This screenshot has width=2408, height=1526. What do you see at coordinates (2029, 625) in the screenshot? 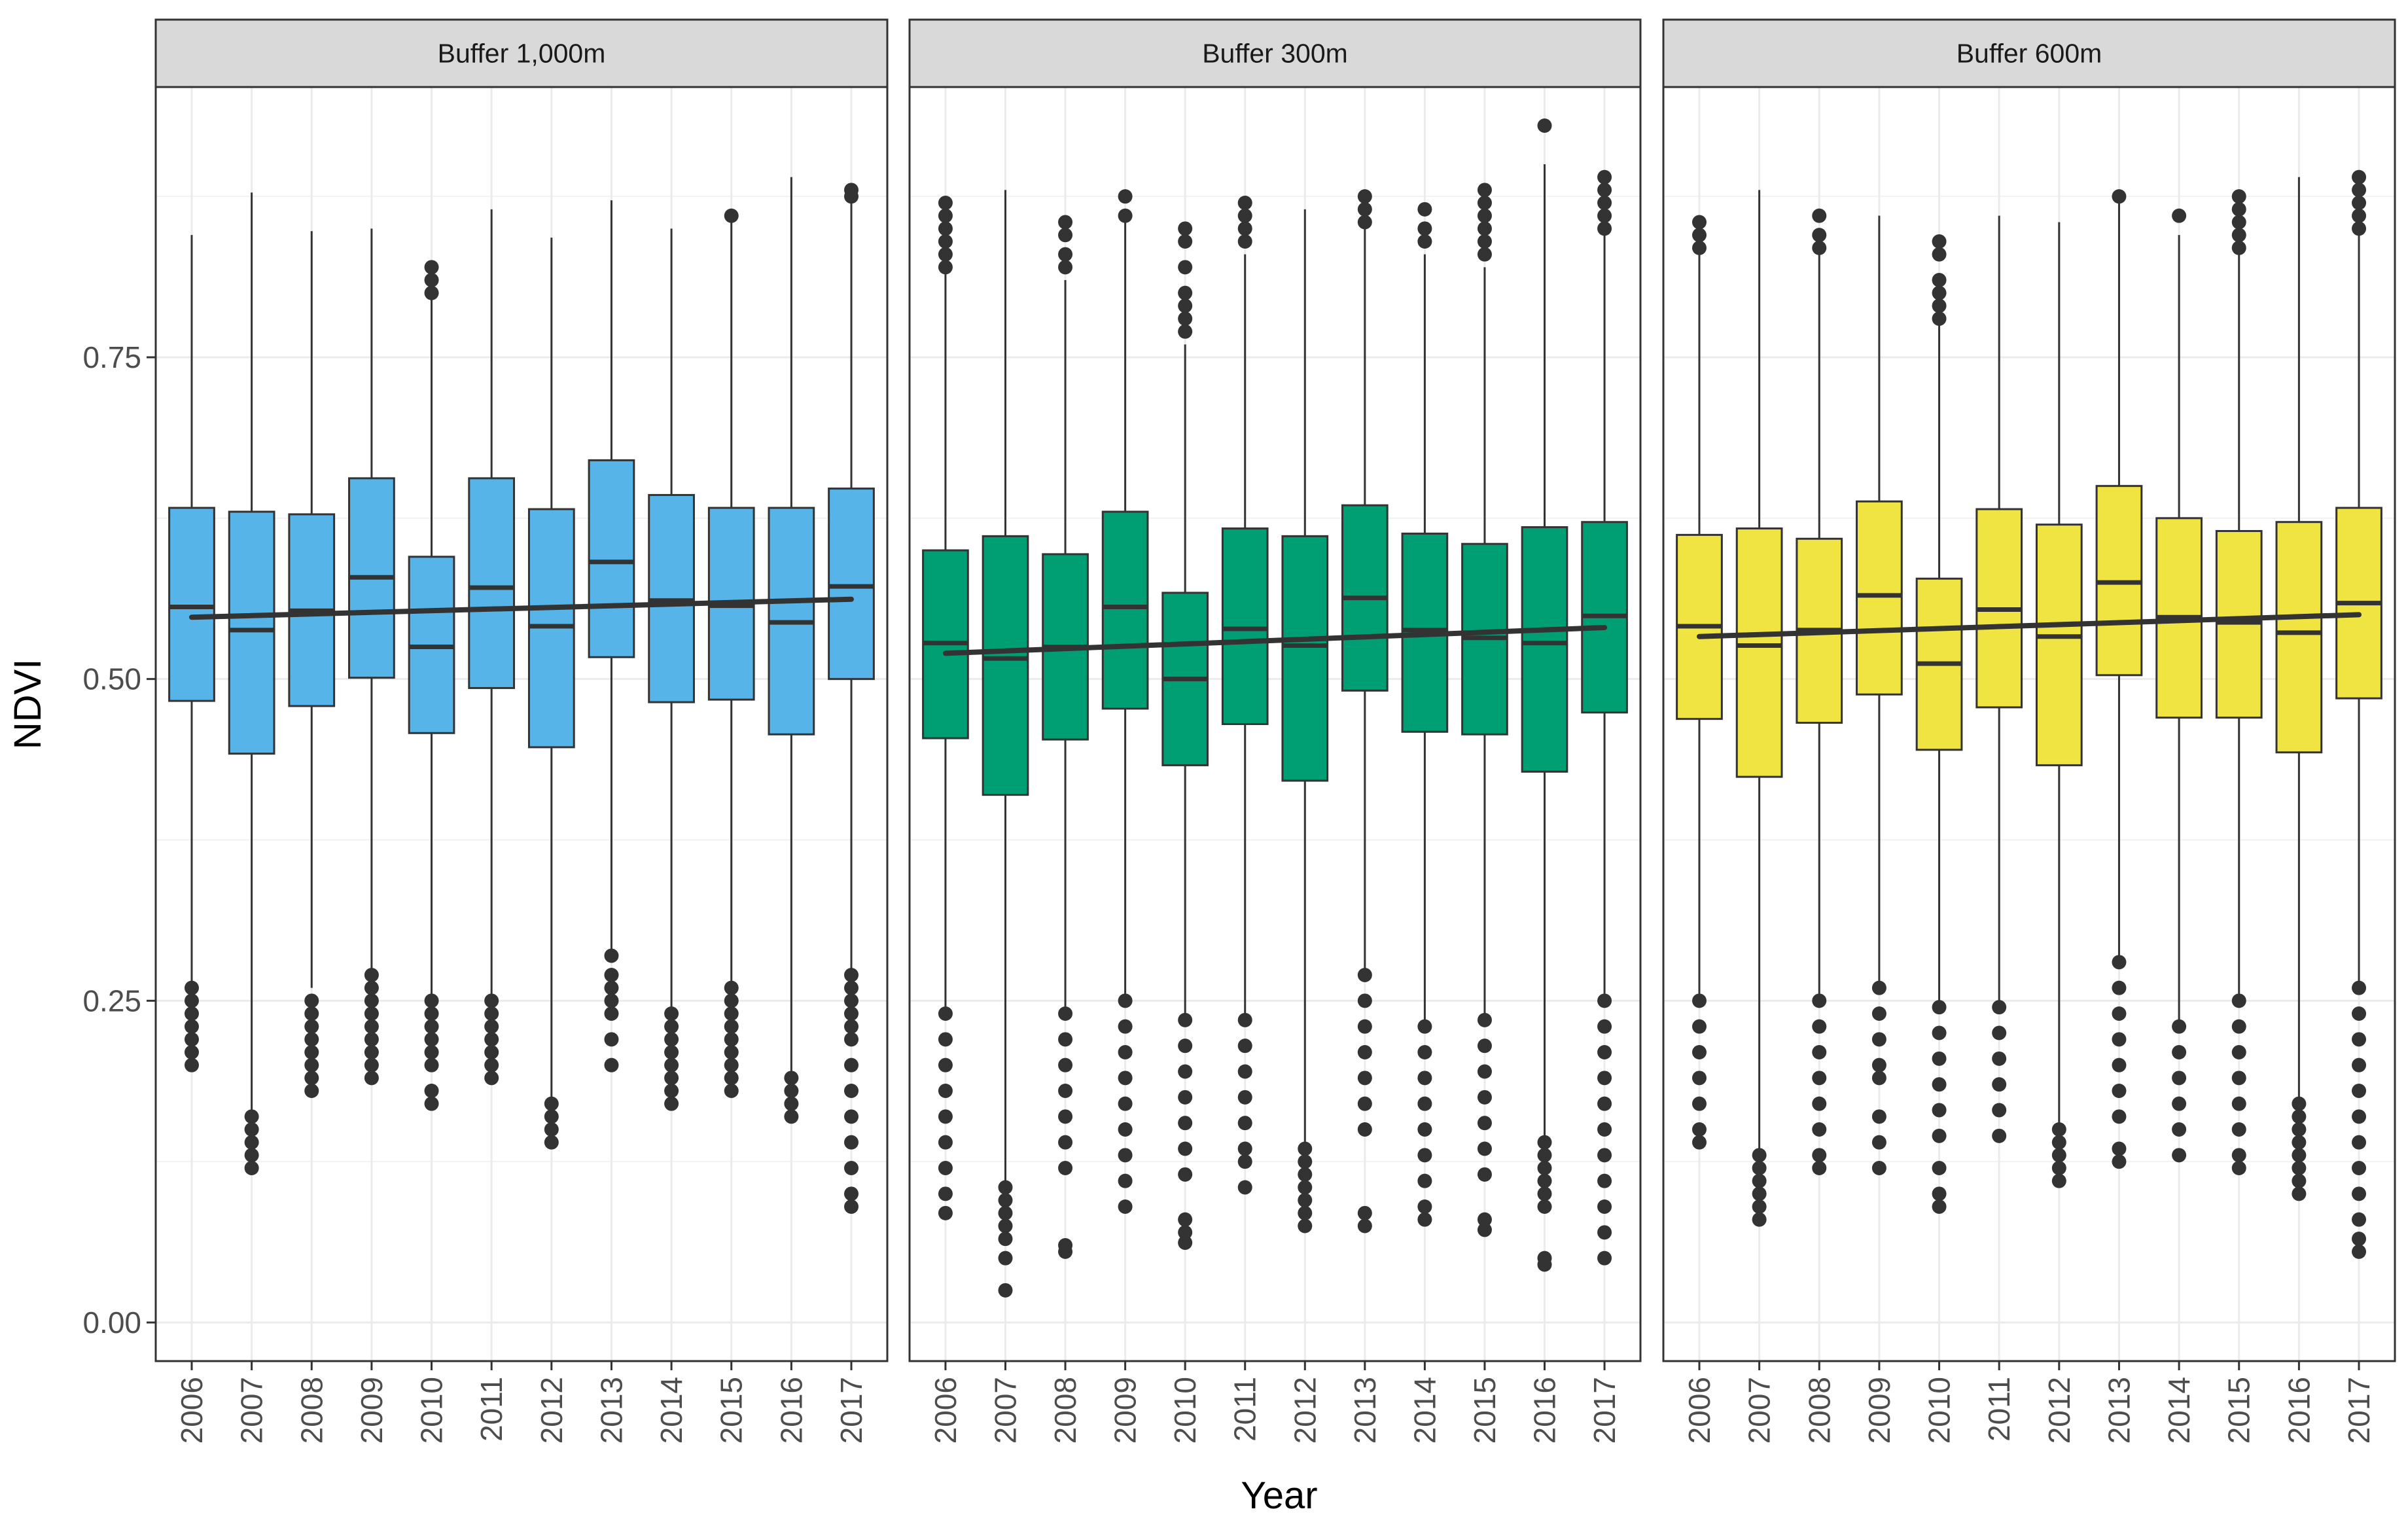
I see `trend-line` at bounding box center [2029, 625].